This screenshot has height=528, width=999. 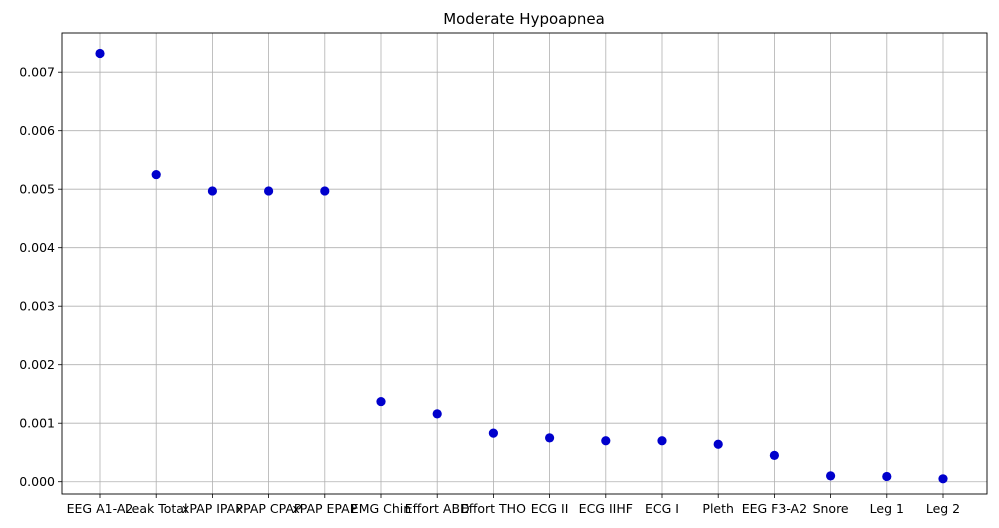 I want to click on x-tick-label: Effort THO, so click(x=493, y=508).